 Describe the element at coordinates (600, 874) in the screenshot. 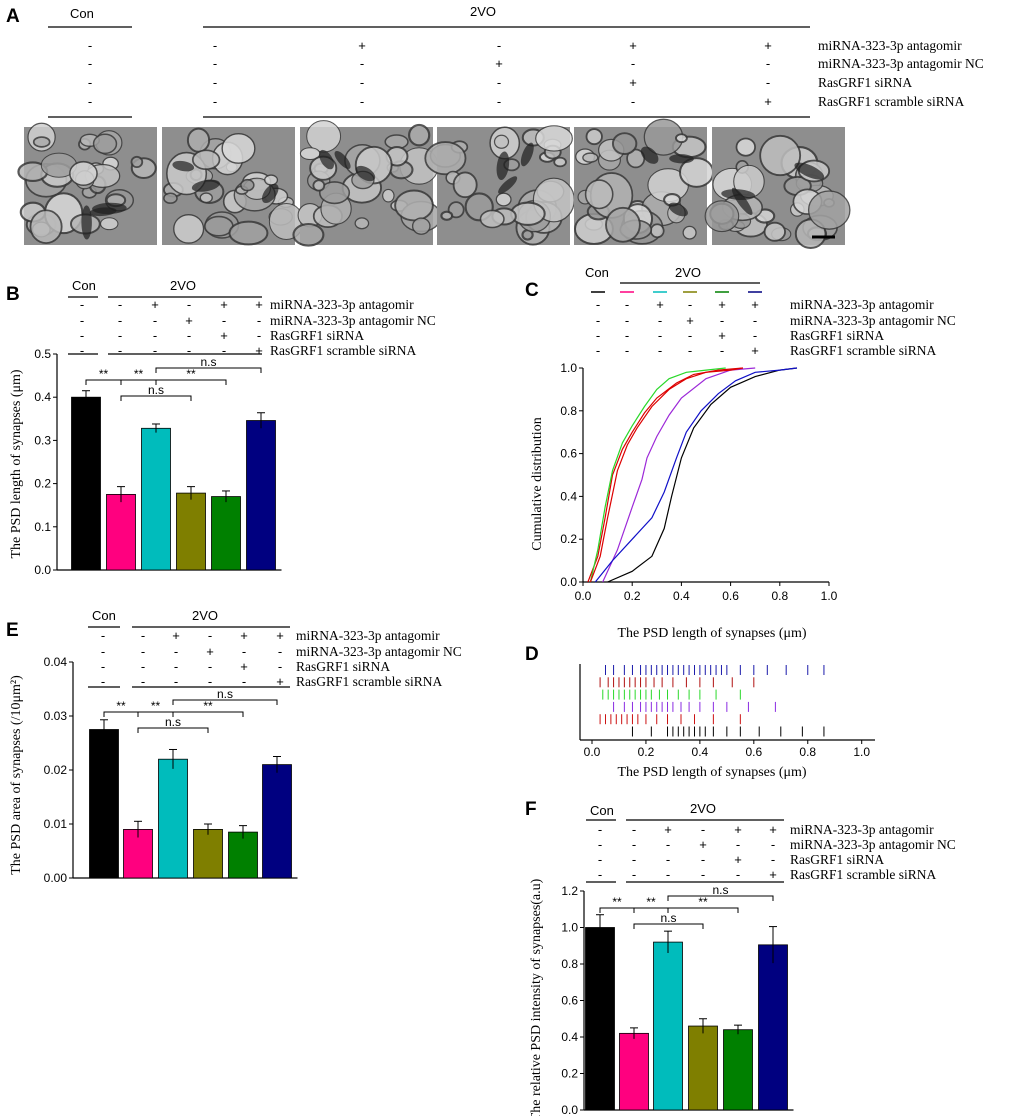

I see `panel-f-mark-r4-c1: -` at that location.